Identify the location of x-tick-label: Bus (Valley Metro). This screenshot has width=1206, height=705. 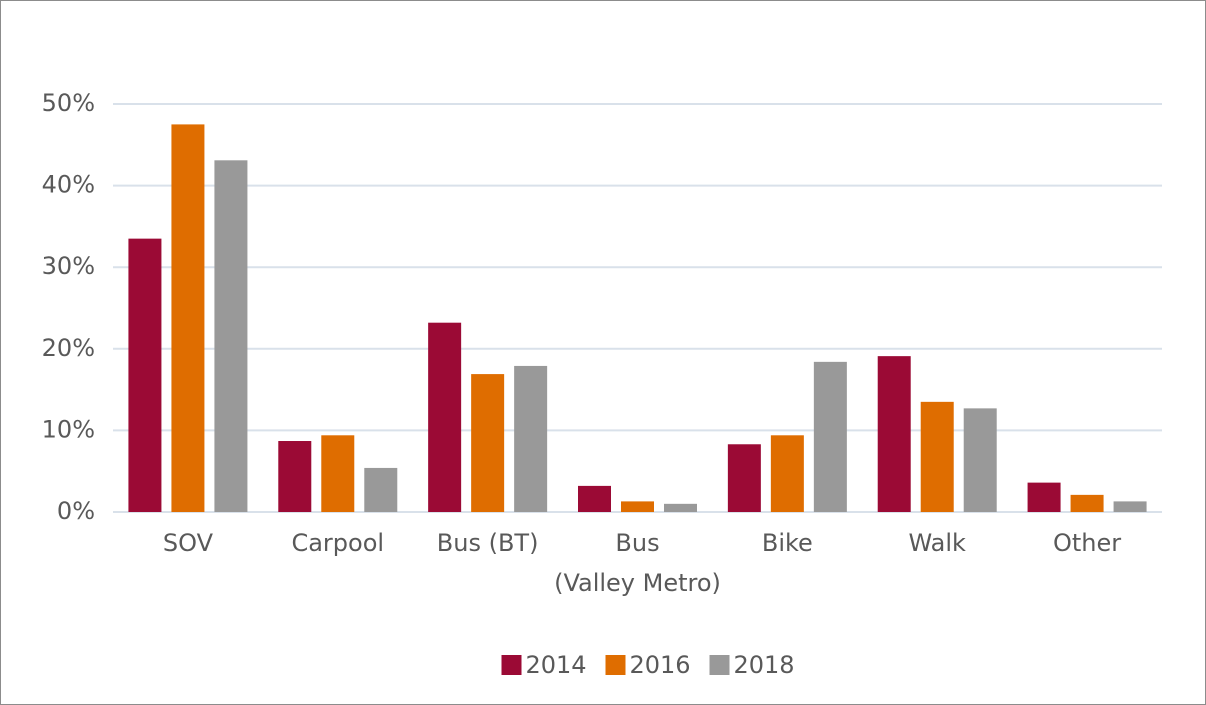
(637, 563).